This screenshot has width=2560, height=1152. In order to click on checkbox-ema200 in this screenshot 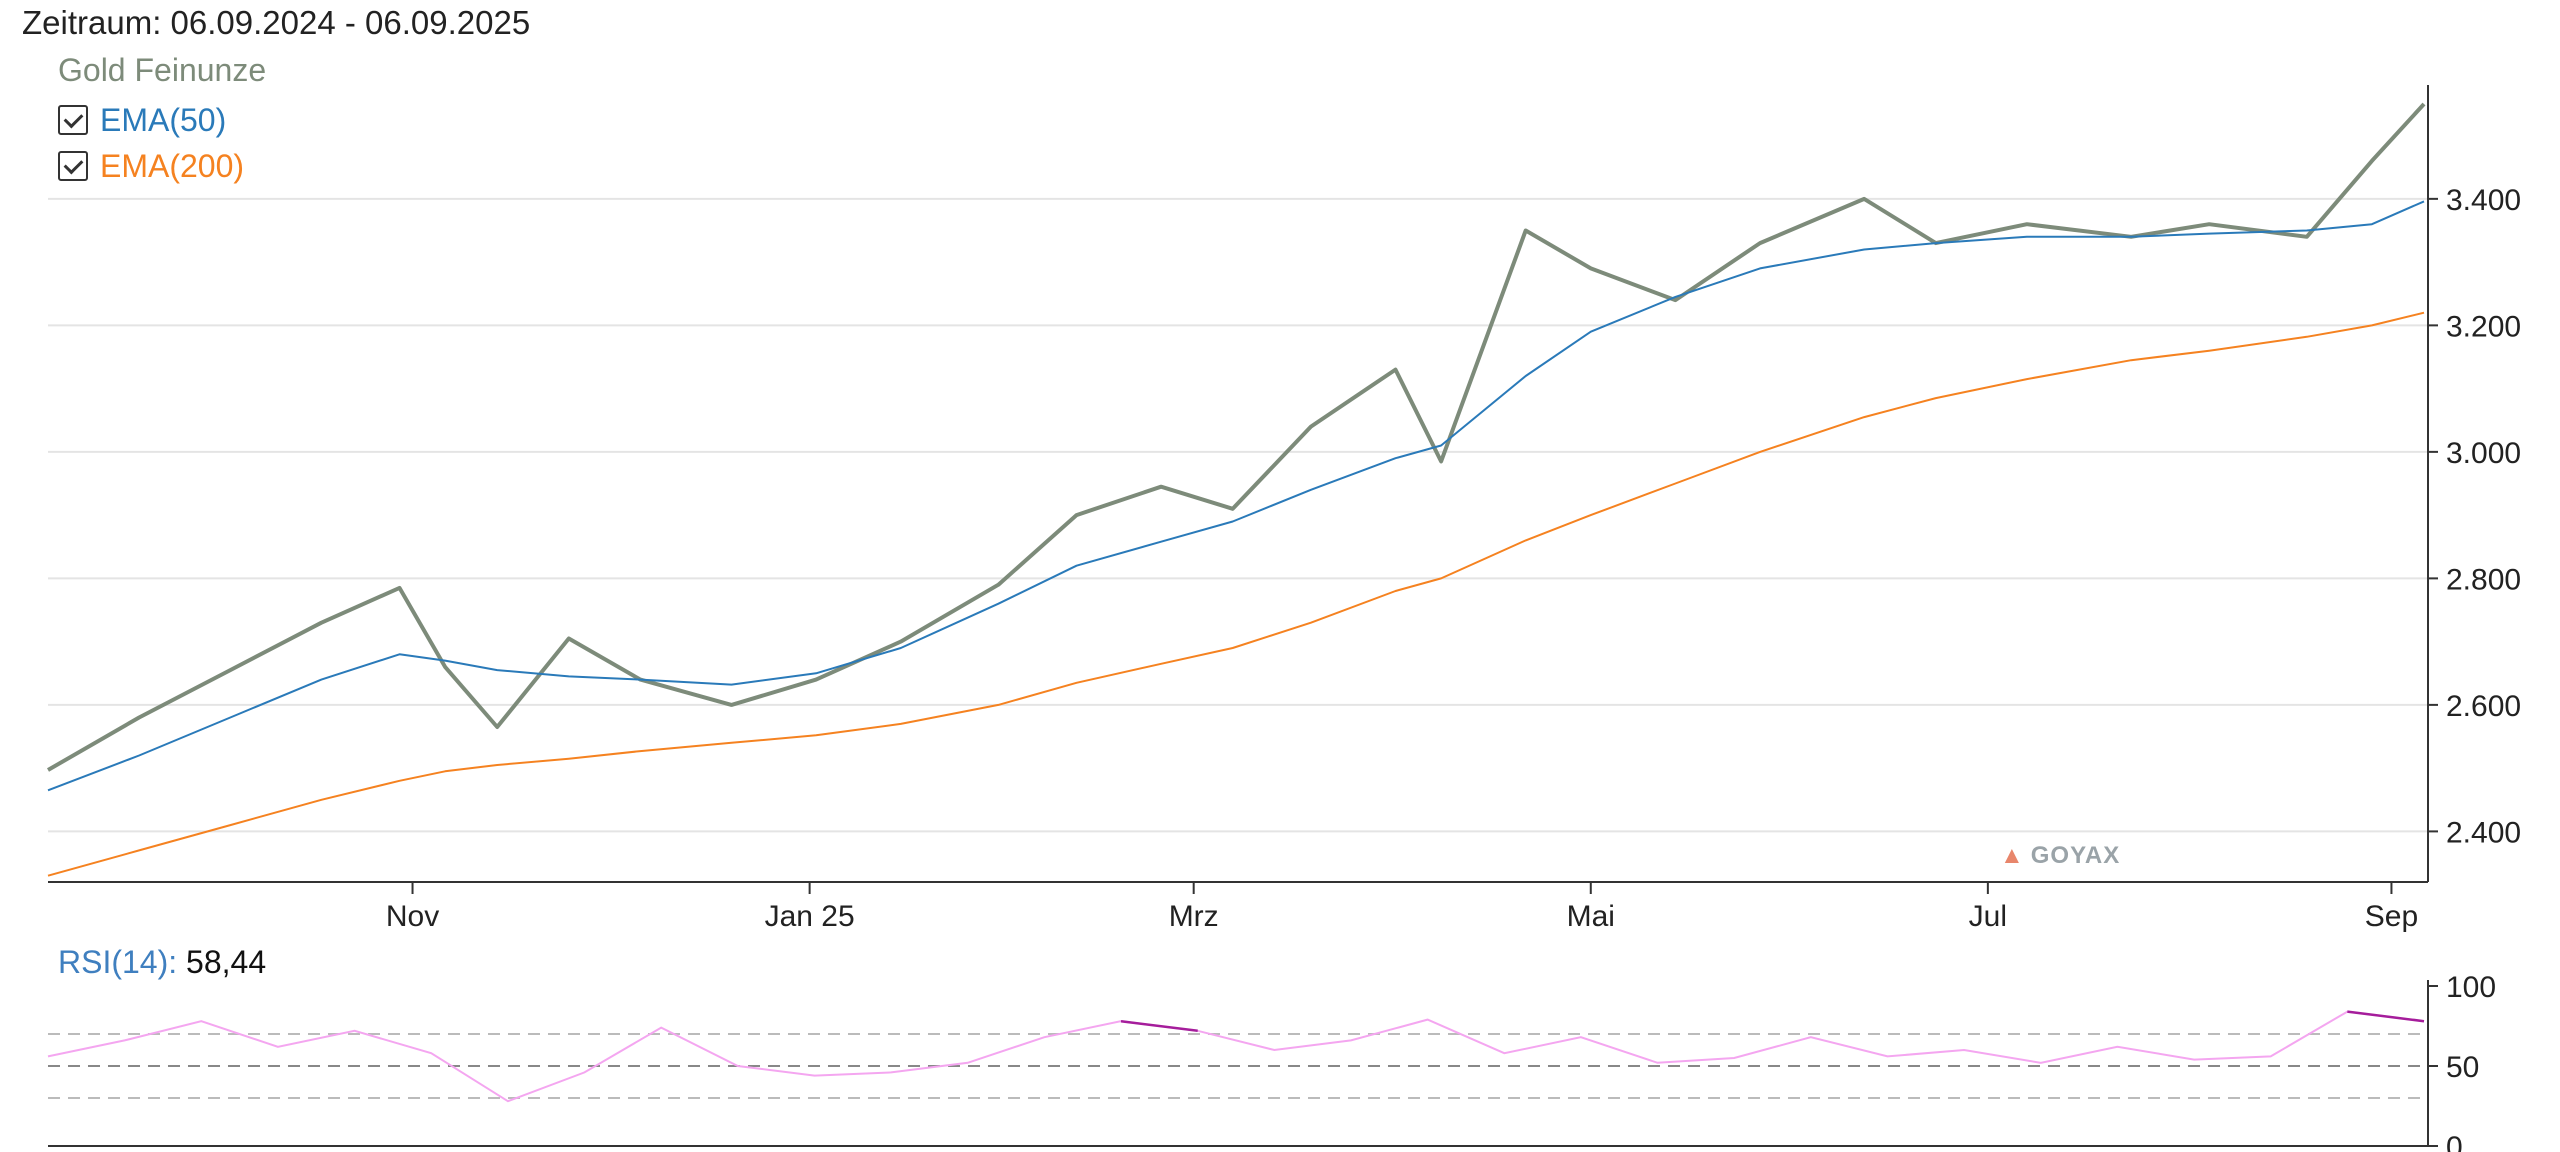, I will do `click(73, 166)`.